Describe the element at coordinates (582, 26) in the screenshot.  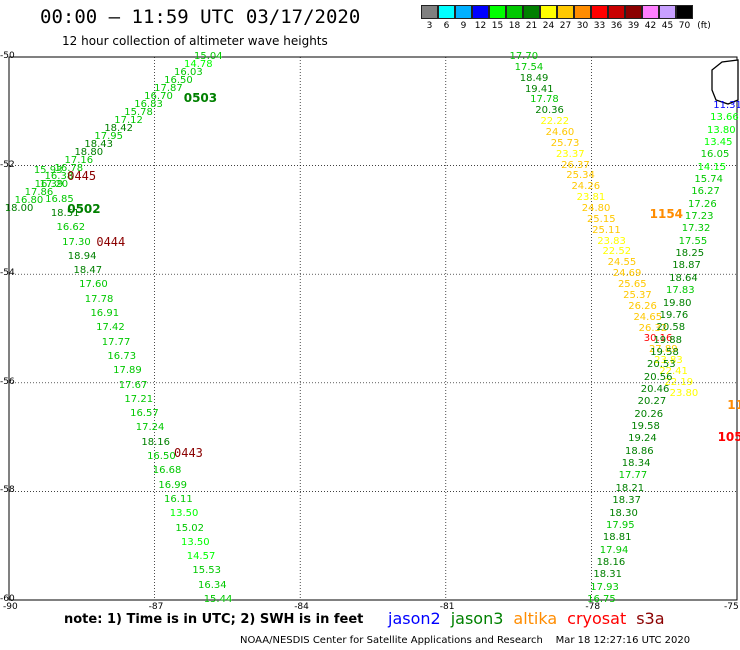
I see `legend-label: 30` at that location.